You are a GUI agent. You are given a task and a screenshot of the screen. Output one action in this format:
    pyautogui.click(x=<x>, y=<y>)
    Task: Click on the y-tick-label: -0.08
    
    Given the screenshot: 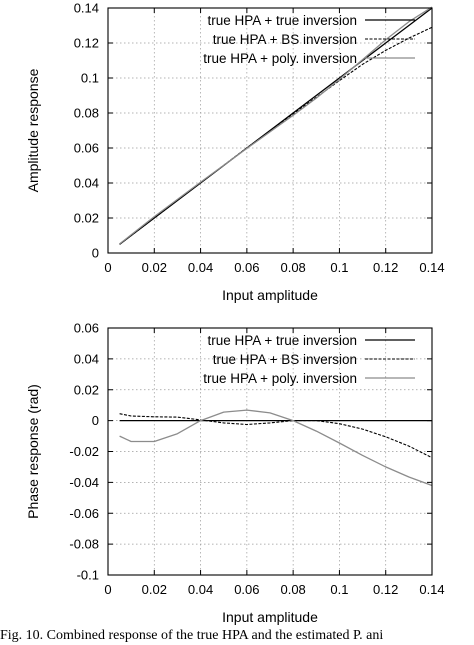 What is the action you would take?
    pyautogui.click(x=84, y=544)
    